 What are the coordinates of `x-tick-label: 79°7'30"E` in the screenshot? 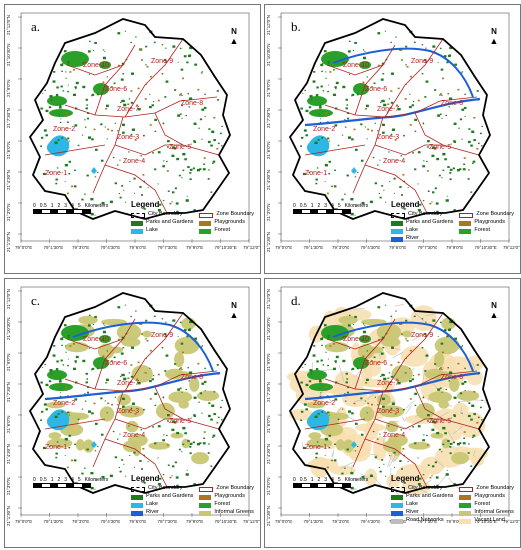 It's located at (427, 521).